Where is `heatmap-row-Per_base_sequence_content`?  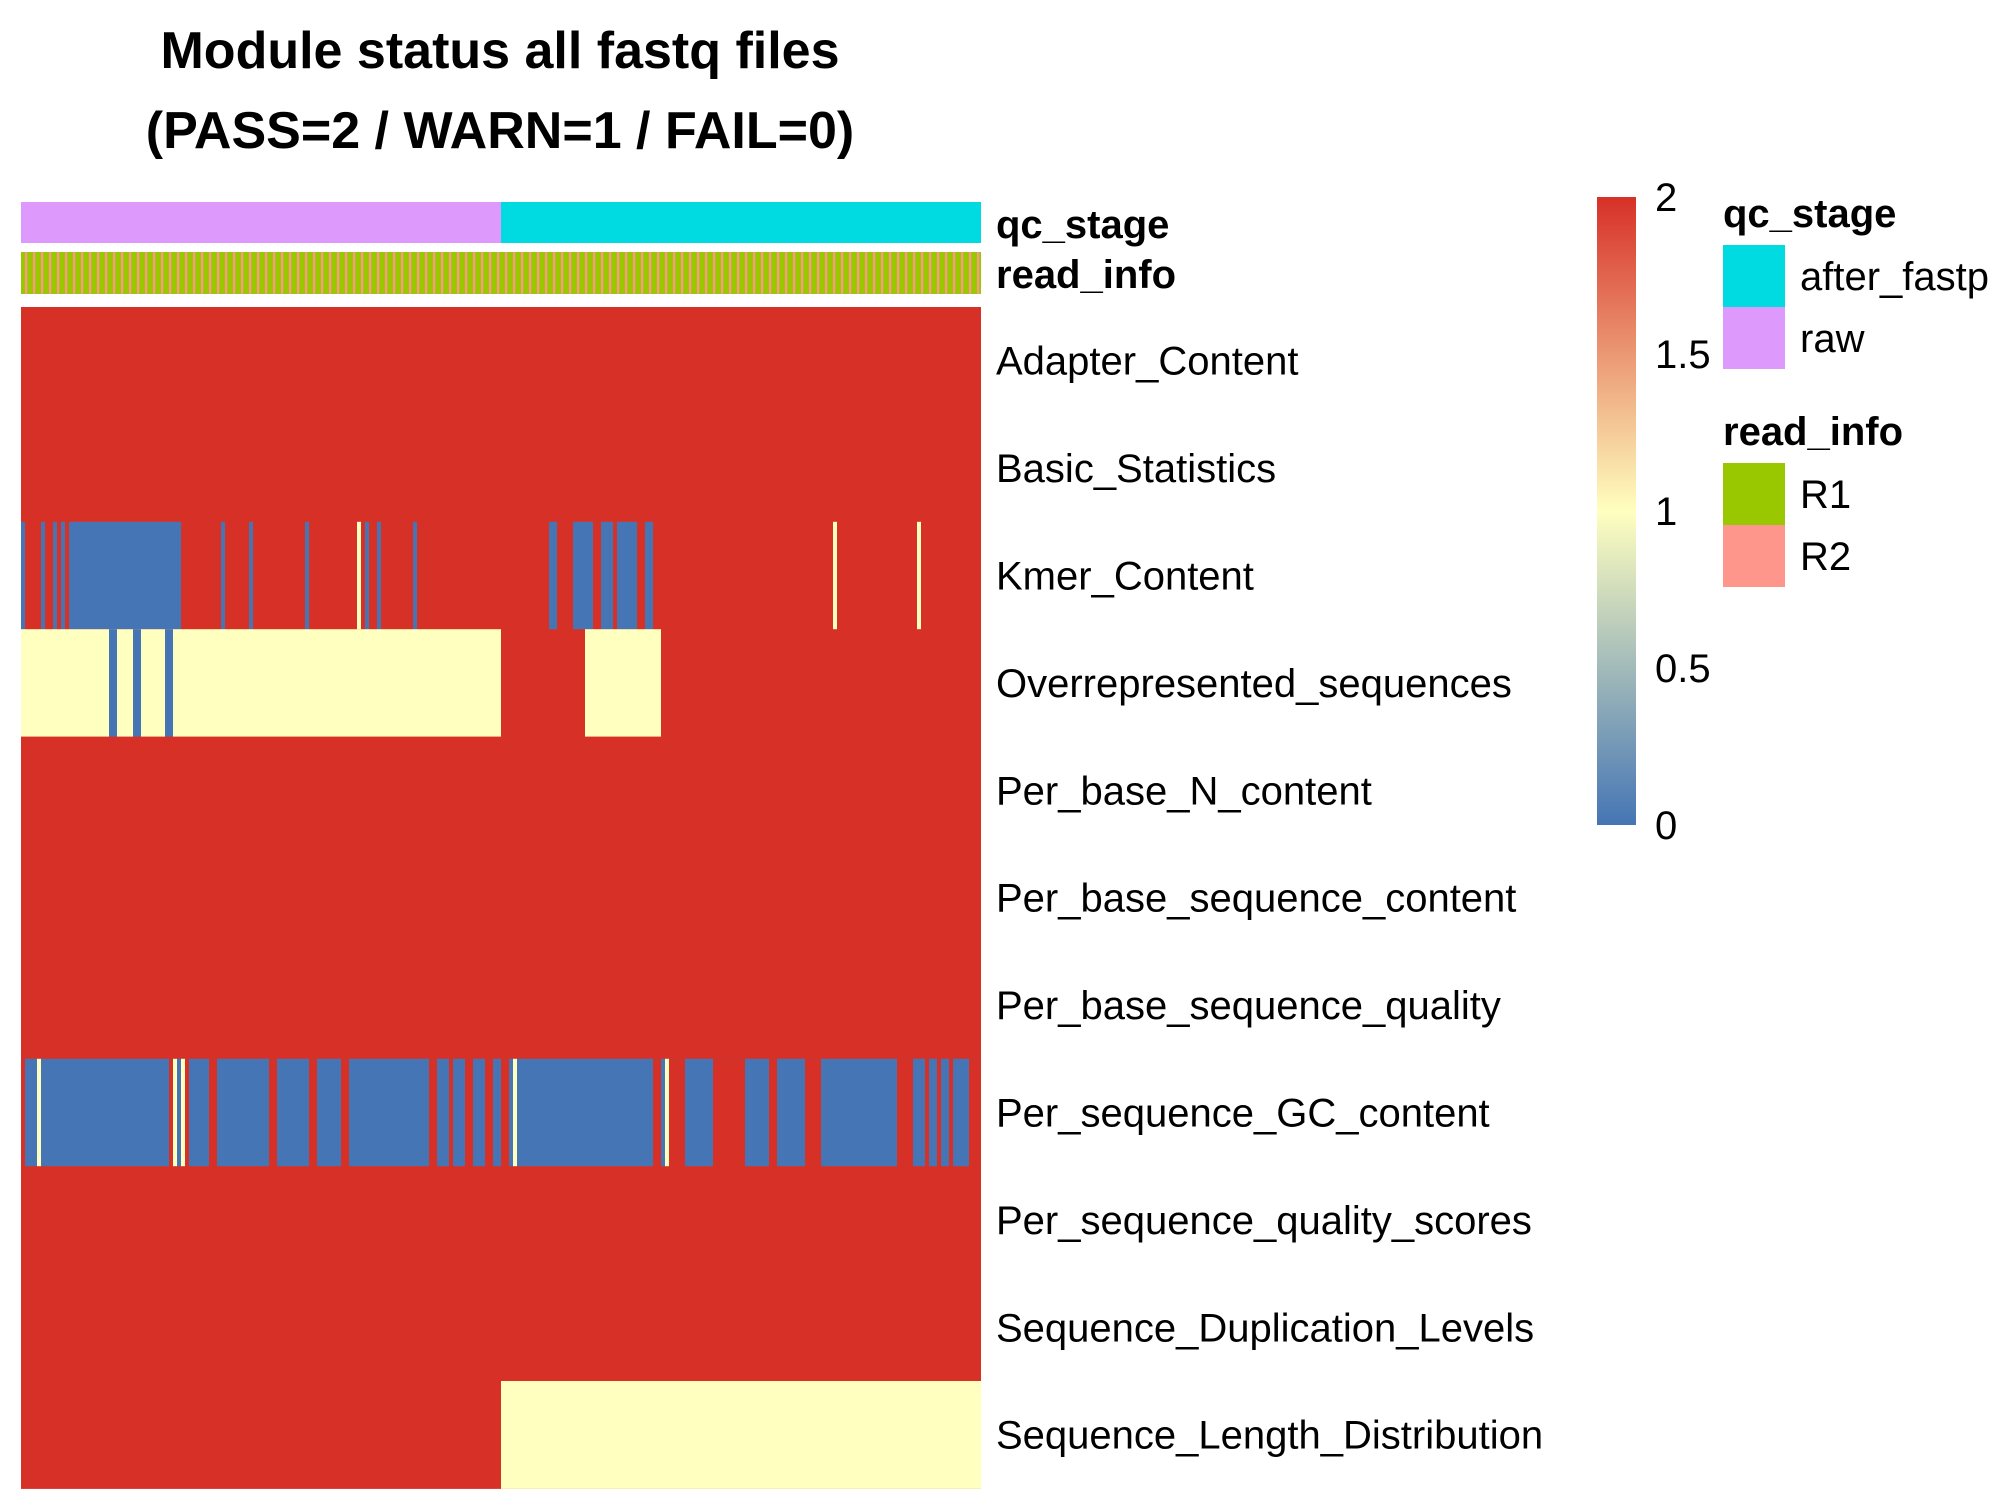 heatmap-row-Per_base_sequence_content is located at coordinates (501, 898).